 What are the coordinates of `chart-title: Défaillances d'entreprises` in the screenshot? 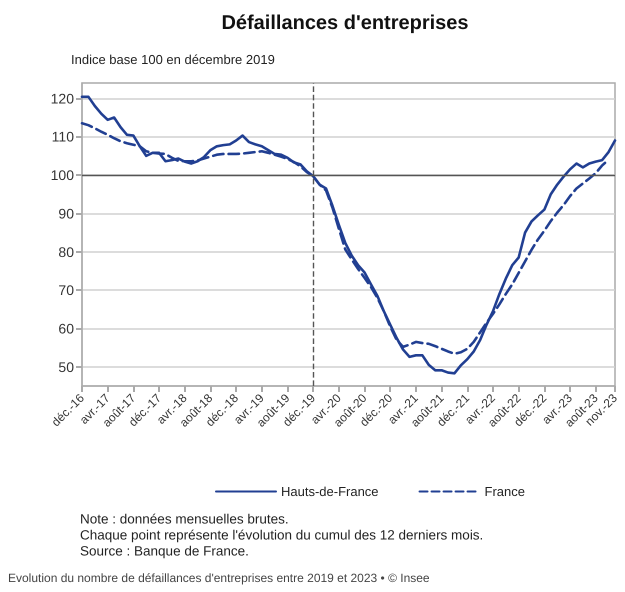 It's located at (345, 23).